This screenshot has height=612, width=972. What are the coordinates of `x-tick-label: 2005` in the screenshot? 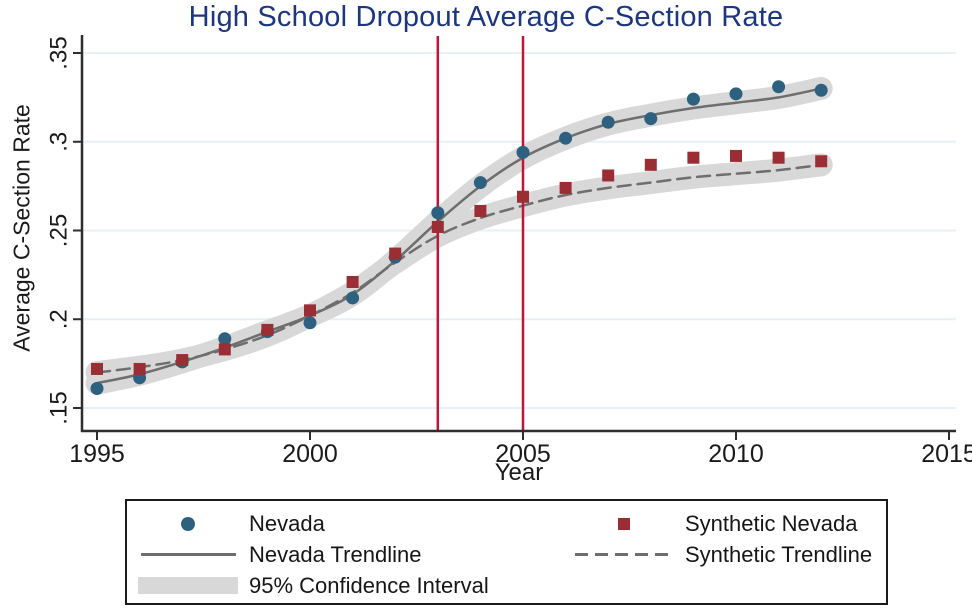 It's located at (523, 454).